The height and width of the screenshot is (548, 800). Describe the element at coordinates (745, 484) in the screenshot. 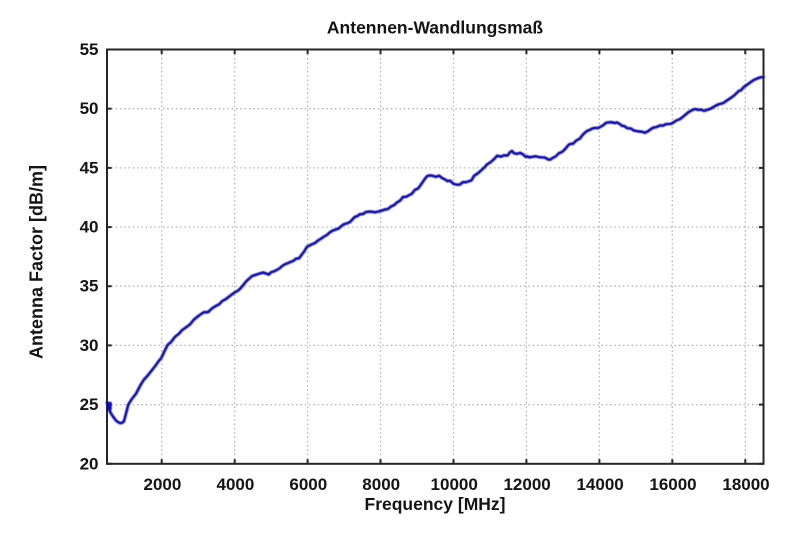

I see `svg-text: 18000` at that location.